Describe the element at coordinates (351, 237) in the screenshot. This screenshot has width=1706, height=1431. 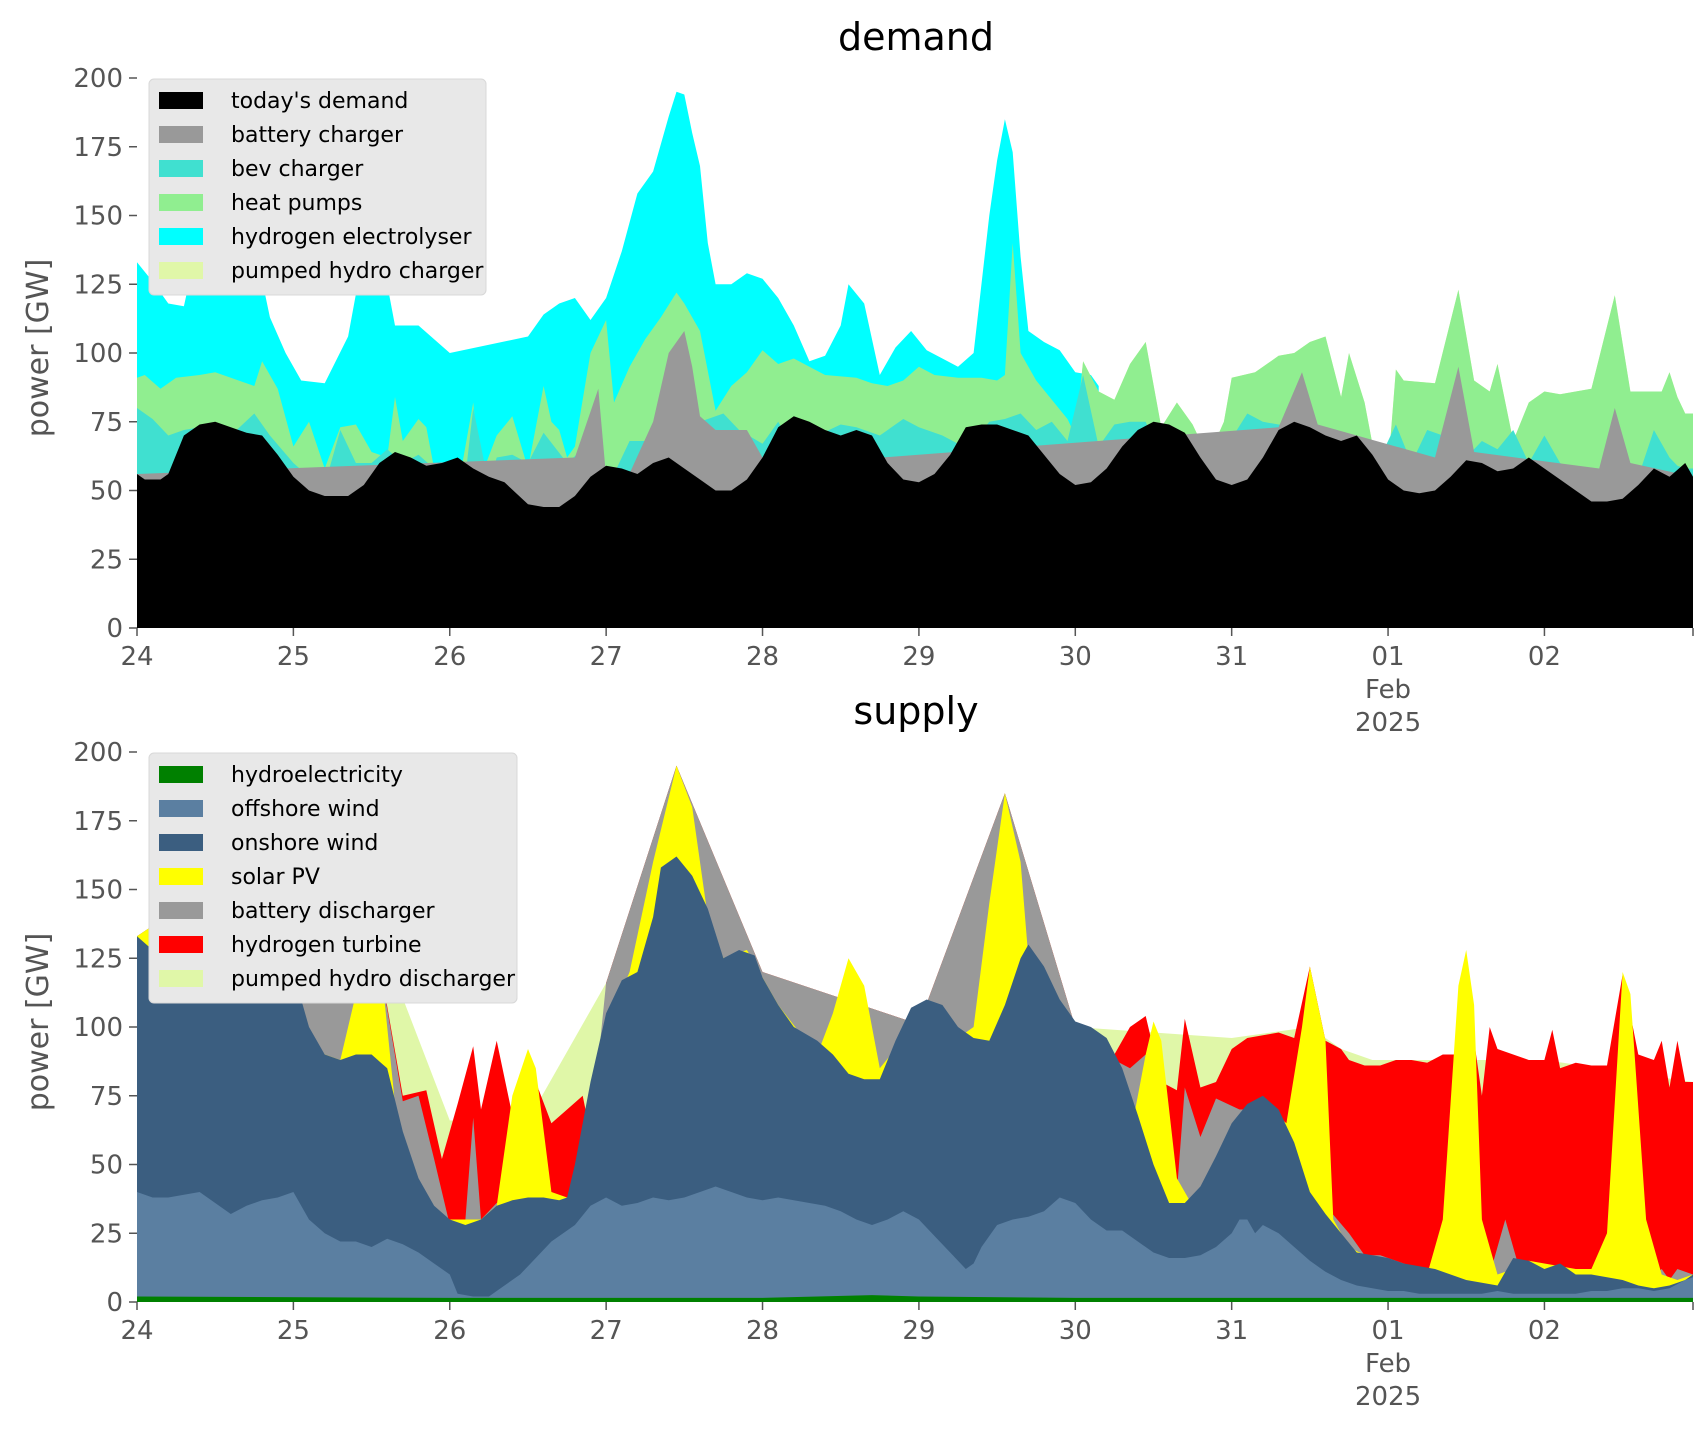
I see `legend-item-label: hydrogen electrolyser` at that location.